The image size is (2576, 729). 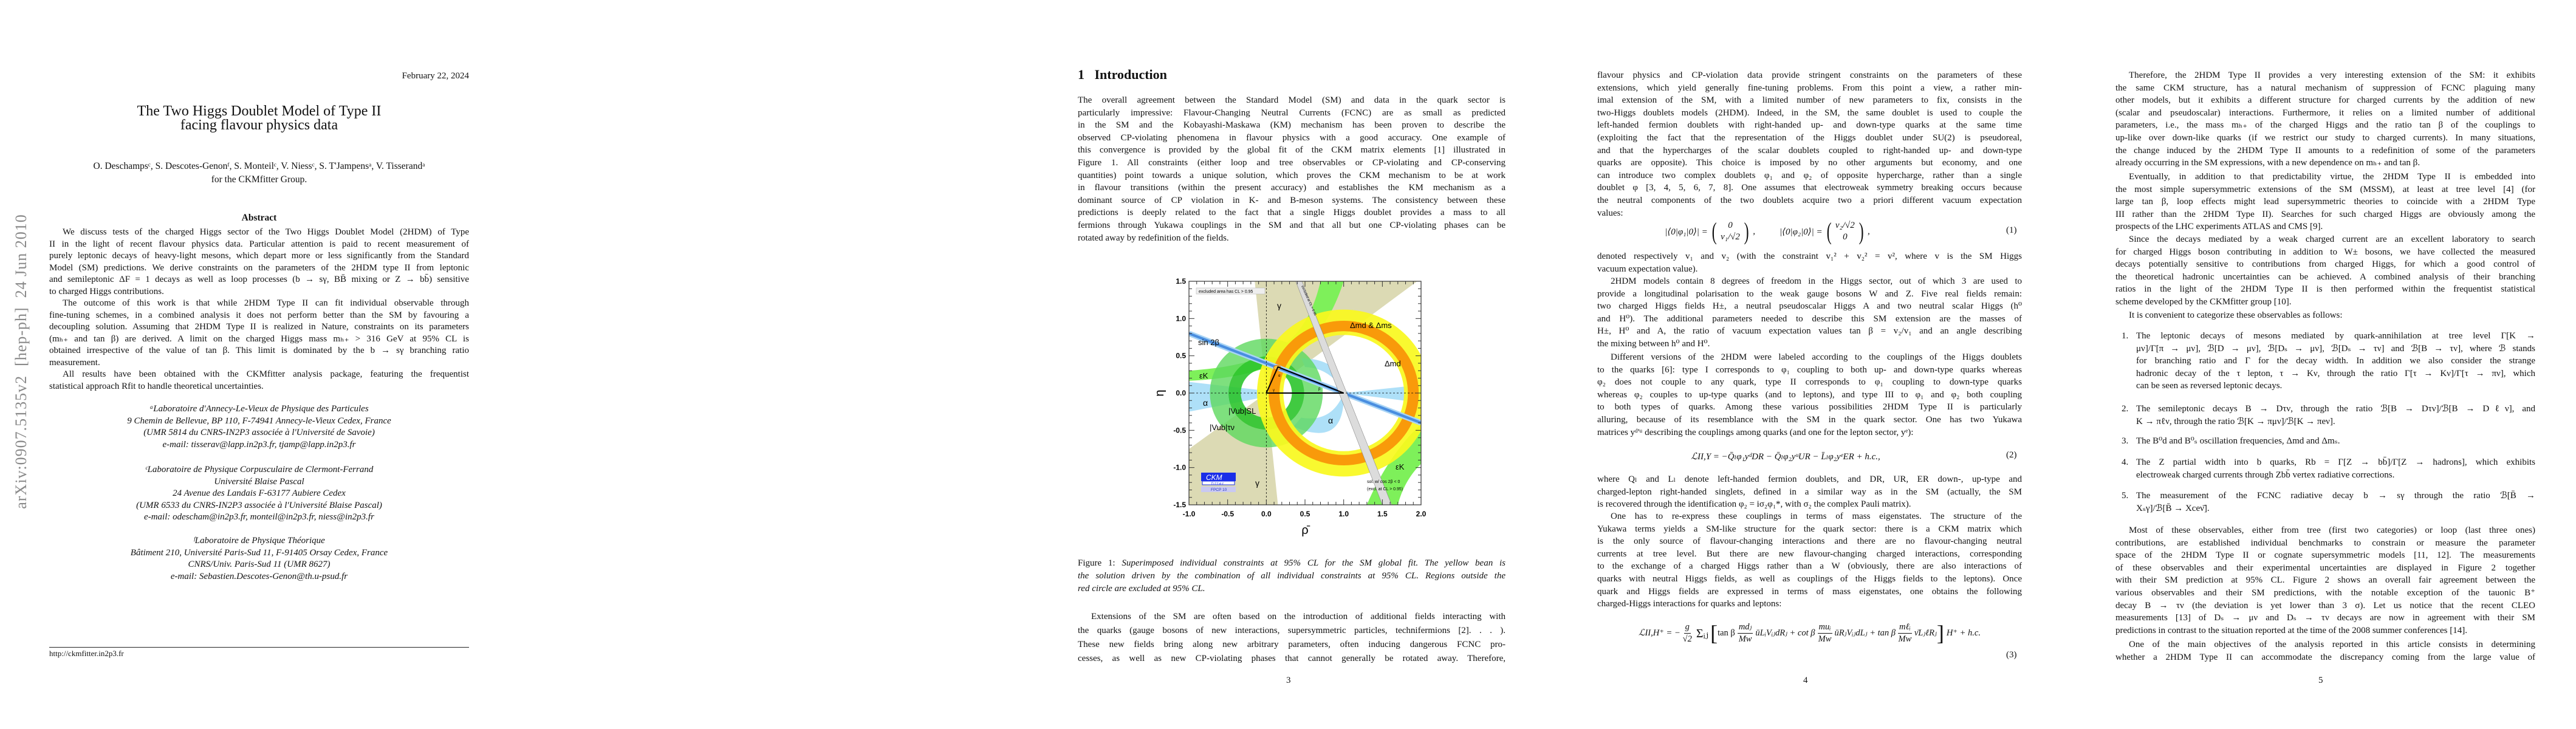 What do you see at coordinates (1305, 514) in the screenshot?
I see `x-tick-label: 0.5` at bounding box center [1305, 514].